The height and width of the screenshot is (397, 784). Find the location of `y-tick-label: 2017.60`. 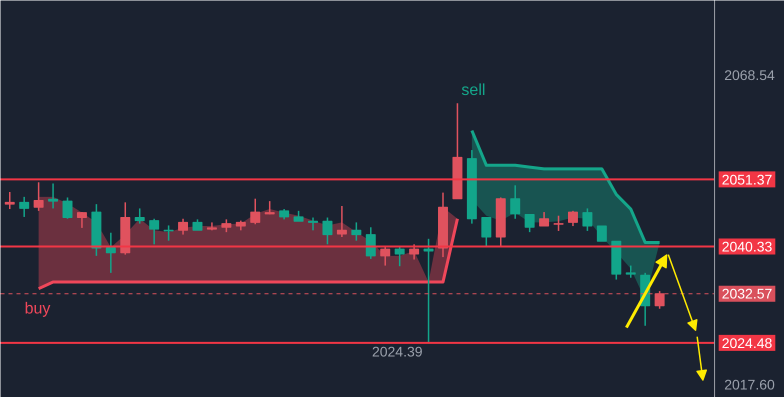

y-tick-label: 2017.60 is located at coordinates (750, 384).